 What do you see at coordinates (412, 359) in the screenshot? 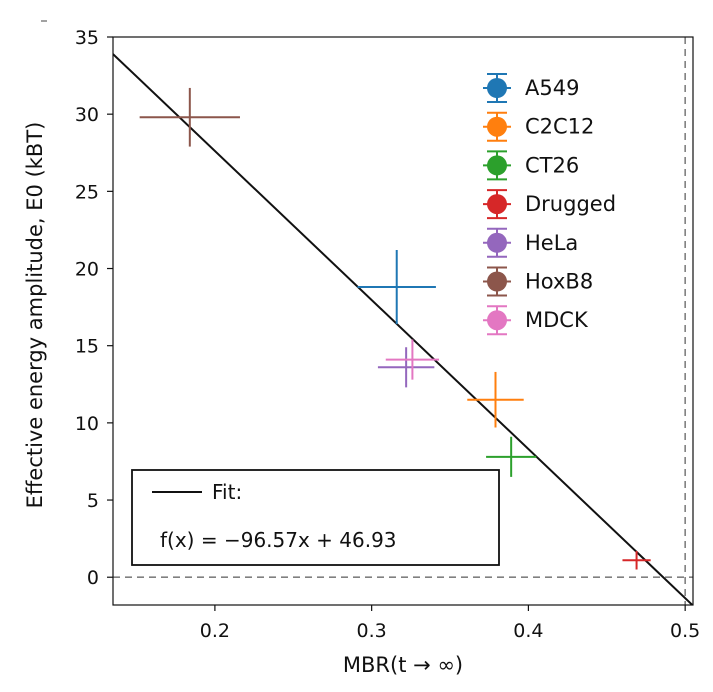
I see `marker-mdck` at bounding box center [412, 359].